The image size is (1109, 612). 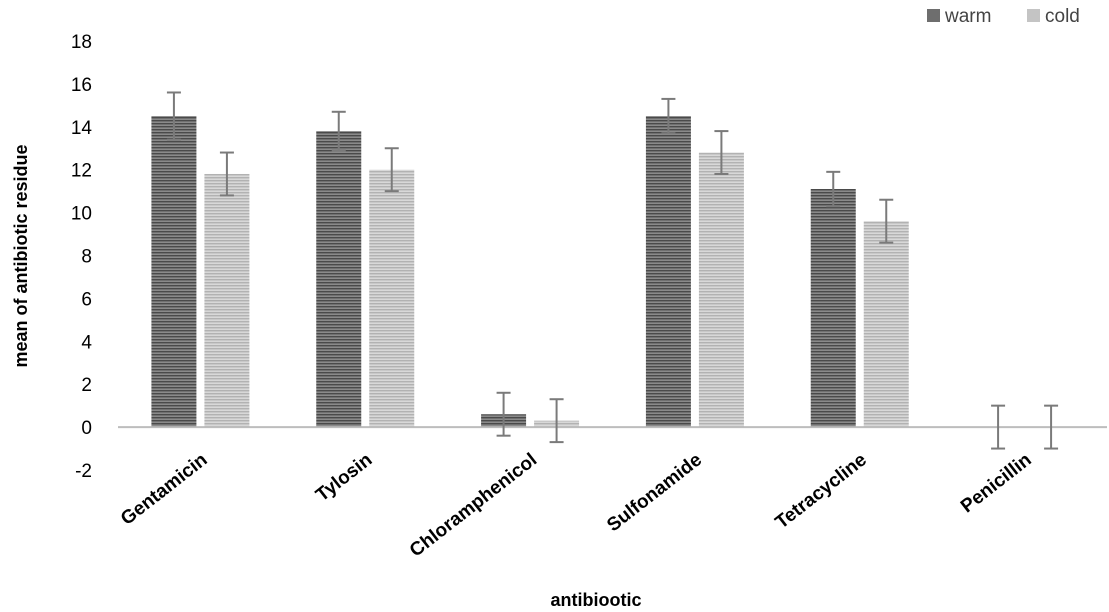 I want to click on y-axis-ticks: -2 0 2 4 6 8 10 12 14 16 18, so click(x=82, y=257).